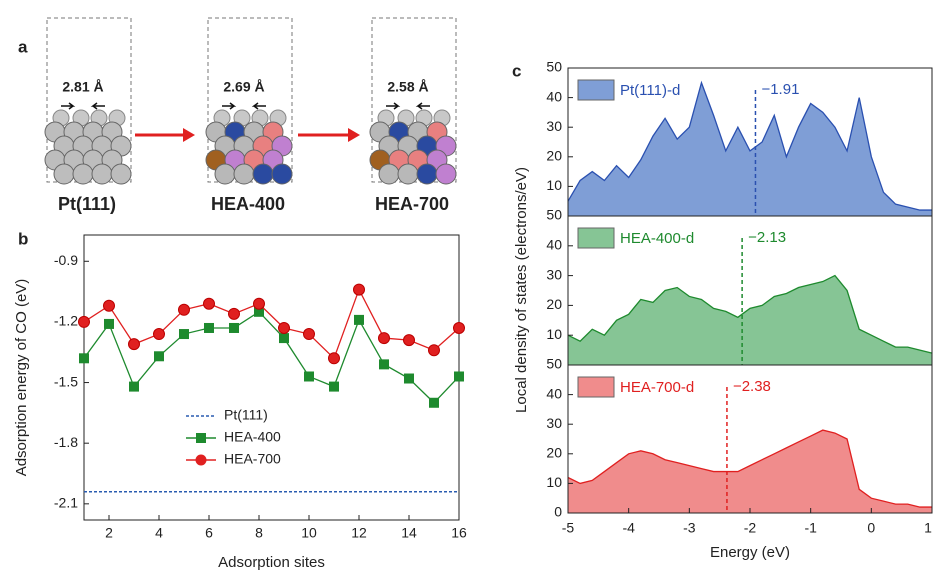 The image size is (936, 573). Describe the element at coordinates (780, 89) in the screenshot. I see `annotation-label: −1.91` at that location.